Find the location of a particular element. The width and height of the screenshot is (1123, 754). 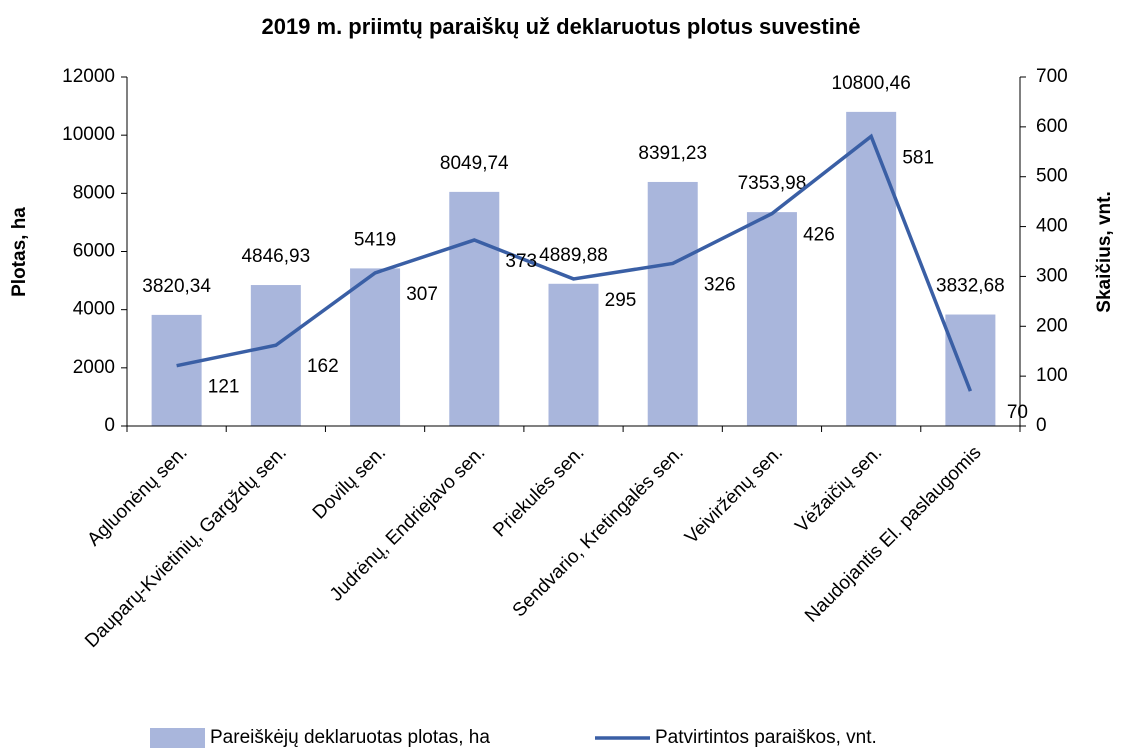

y2-tick-label: 700 is located at coordinates (1052, 76).